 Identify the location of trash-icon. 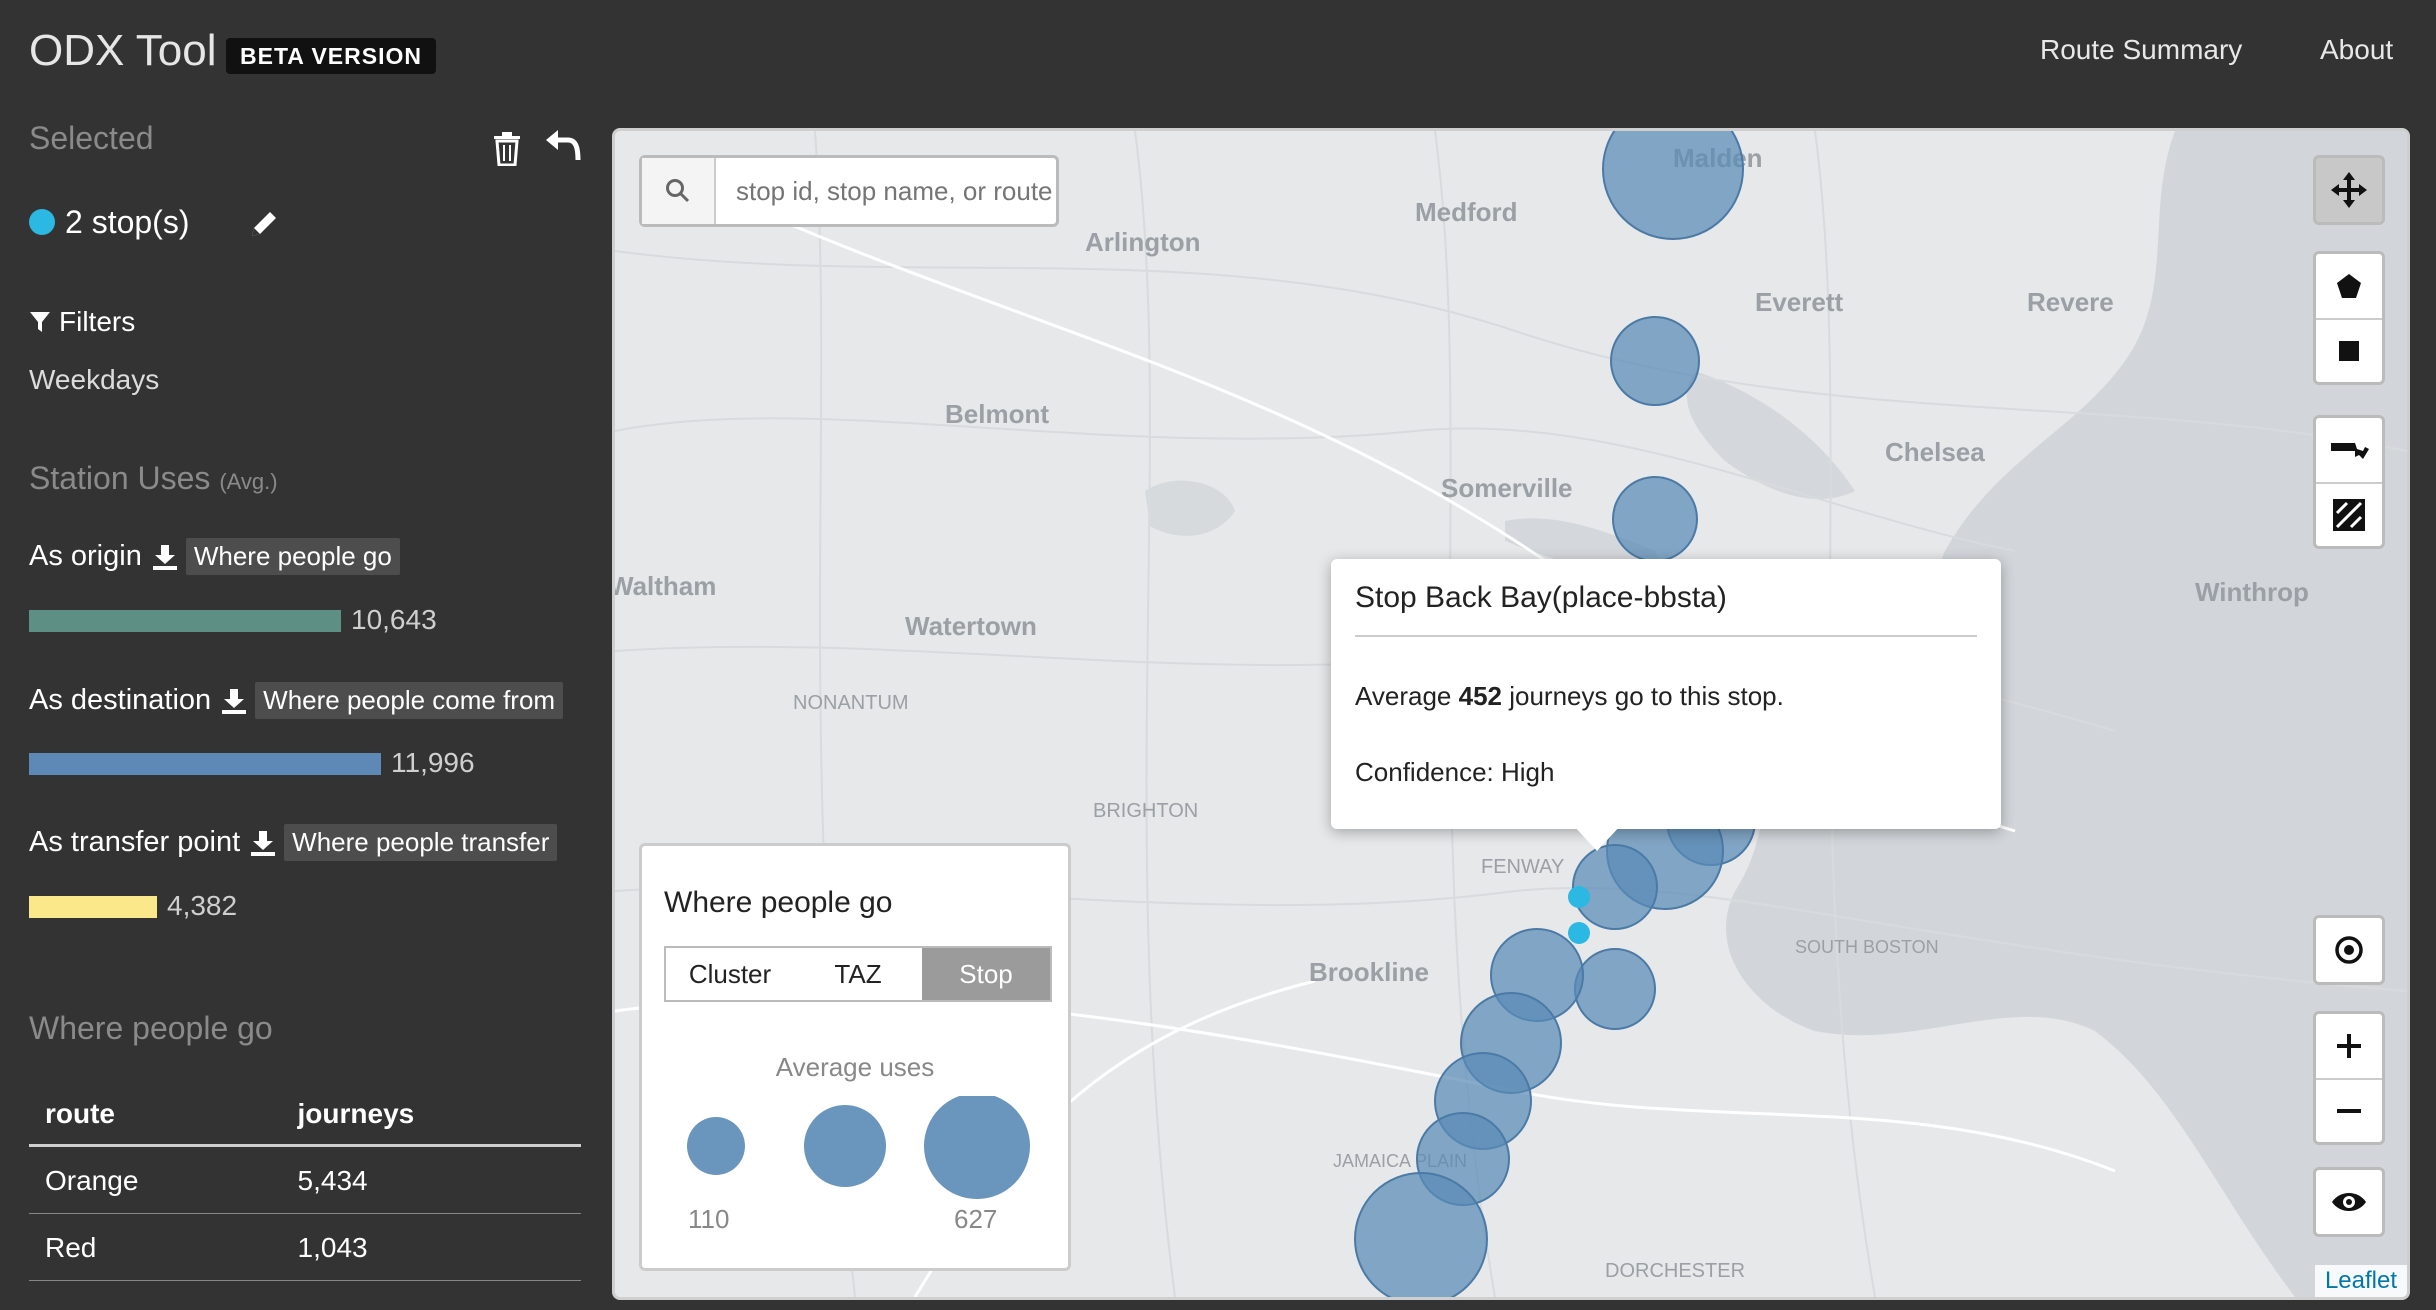
(507, 149).